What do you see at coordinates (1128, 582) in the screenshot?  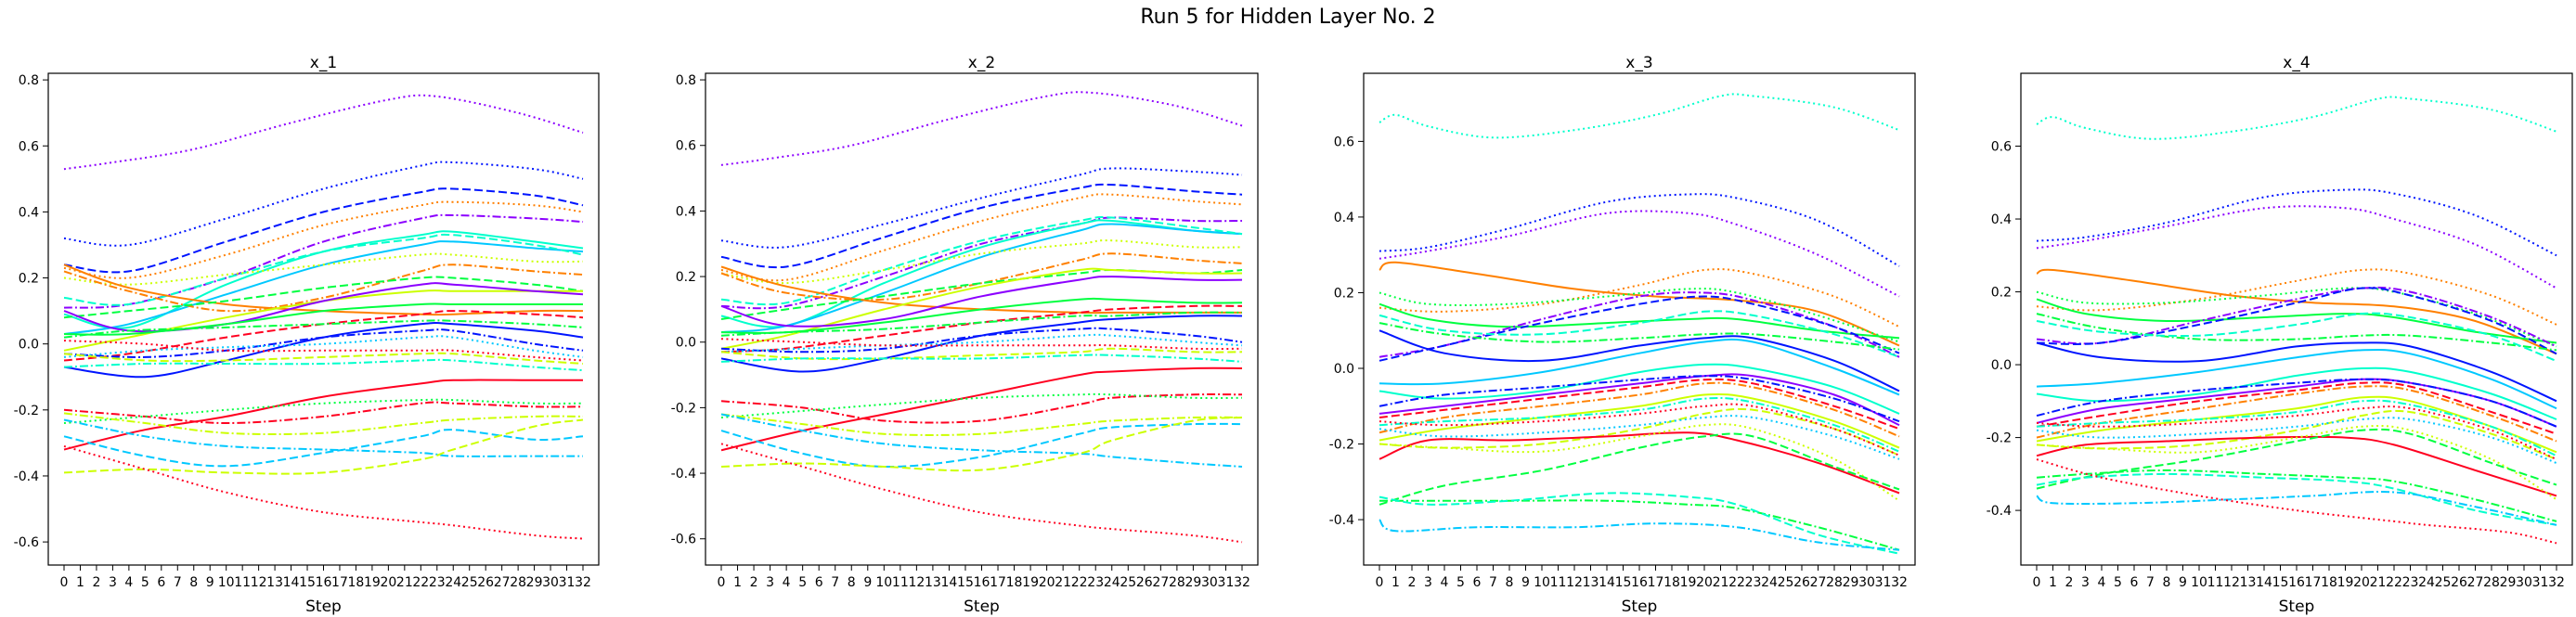 I see `x-tick-label: 25` at bounding box center [1128, 582].